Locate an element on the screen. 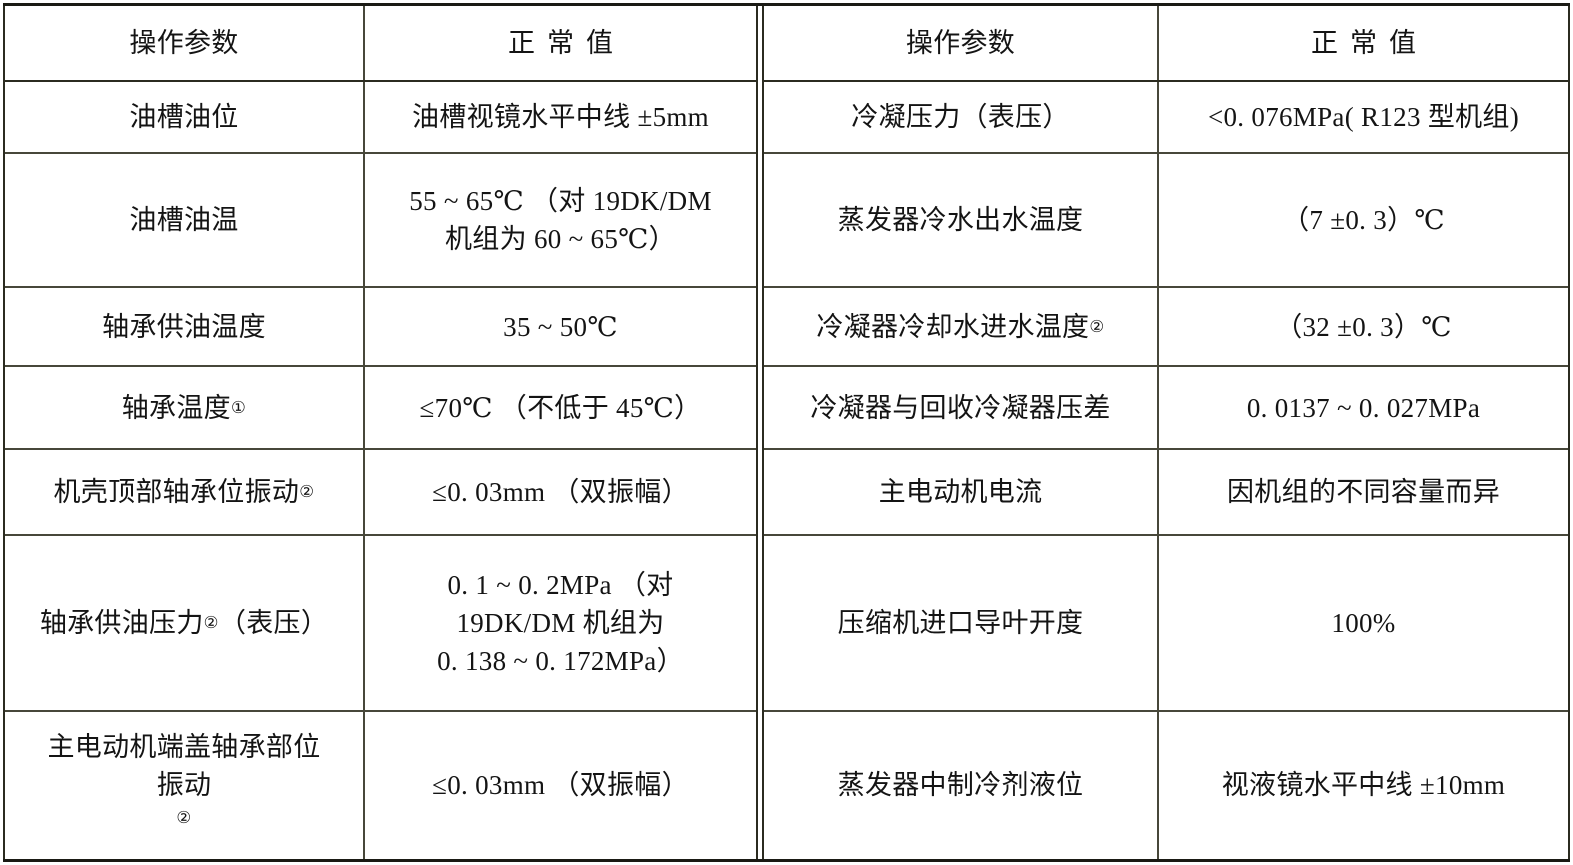  param-cell: 油槽油温 is located at coordinates (185, 220).